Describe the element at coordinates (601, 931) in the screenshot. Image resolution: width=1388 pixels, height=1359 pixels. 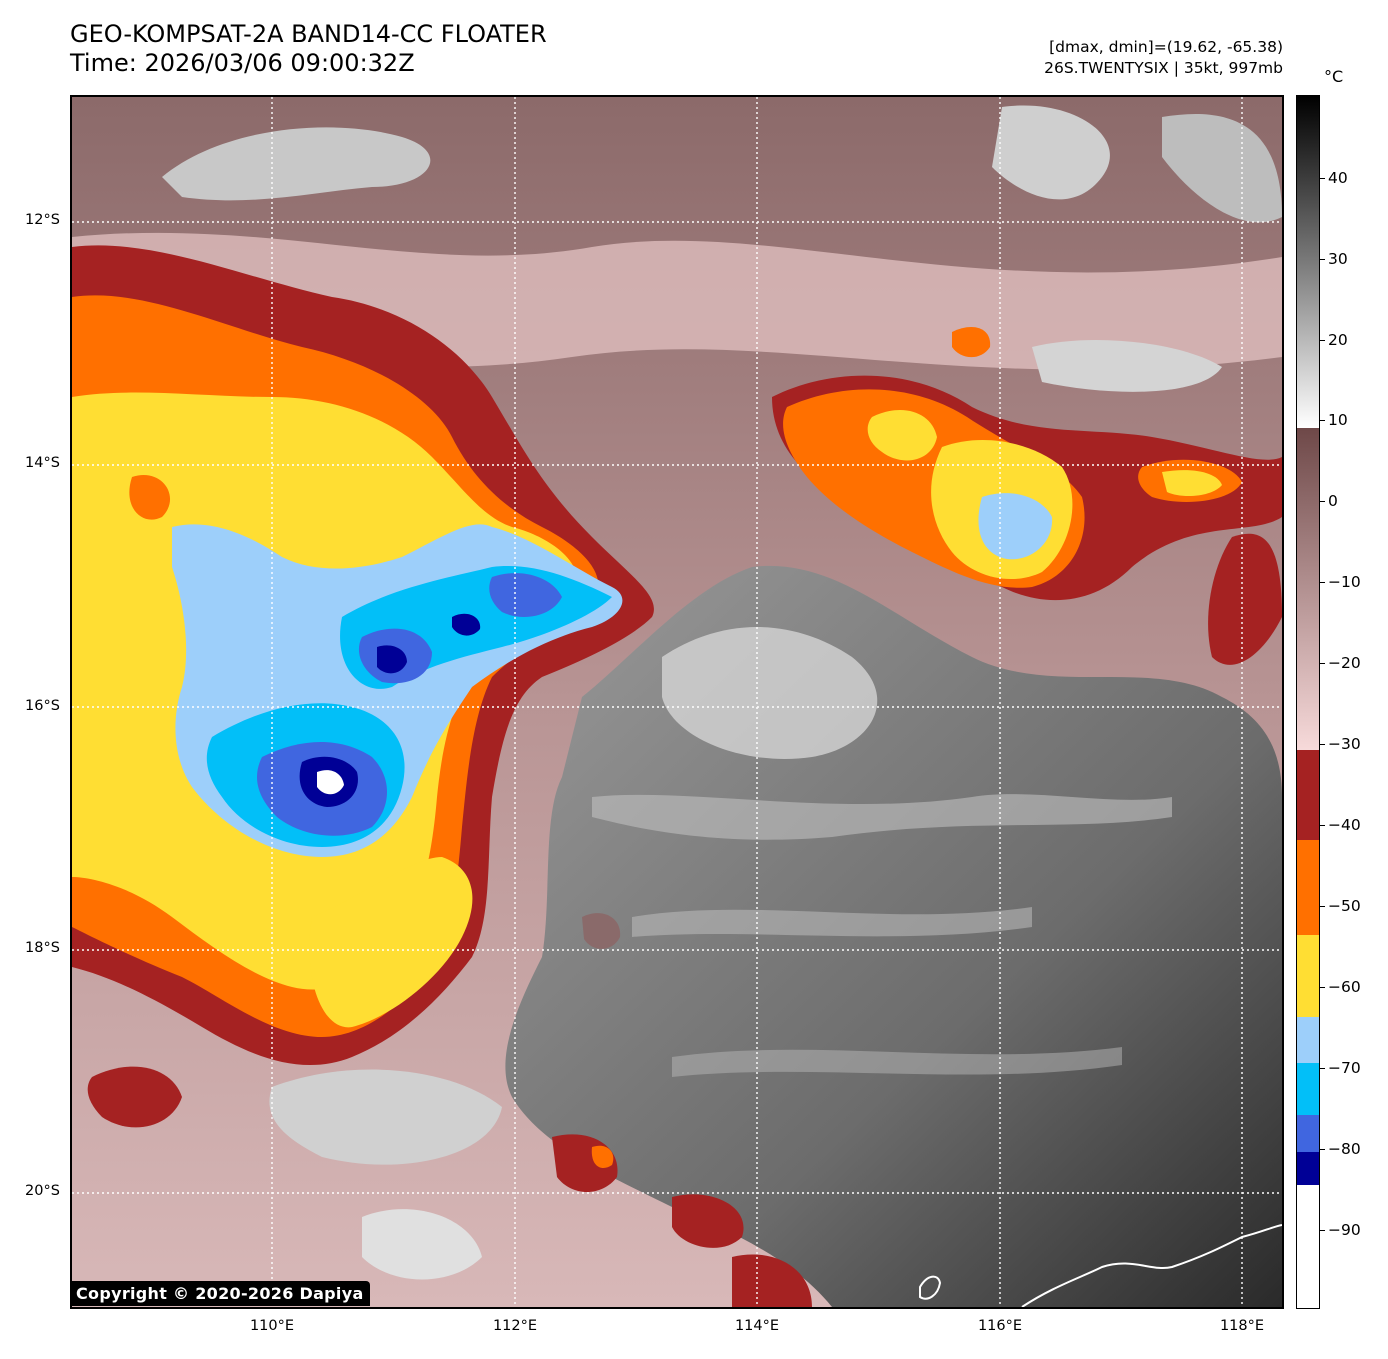
I see `isolated-gray-cell` at that location.